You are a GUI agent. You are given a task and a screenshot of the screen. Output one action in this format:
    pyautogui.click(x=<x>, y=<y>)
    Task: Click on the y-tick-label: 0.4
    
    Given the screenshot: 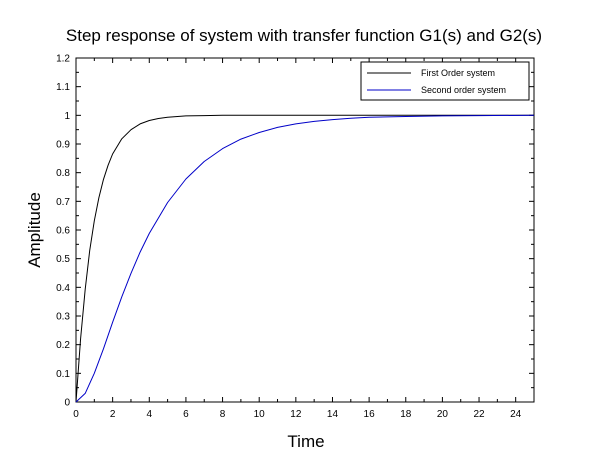 What is the action you would take?
    pyautogui.click(x=63, y=288)
    